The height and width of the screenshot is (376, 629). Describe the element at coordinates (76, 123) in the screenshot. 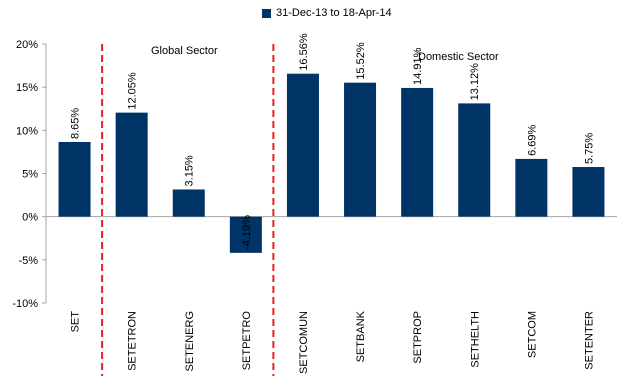

I see `data-label: 8.65%` at that location.